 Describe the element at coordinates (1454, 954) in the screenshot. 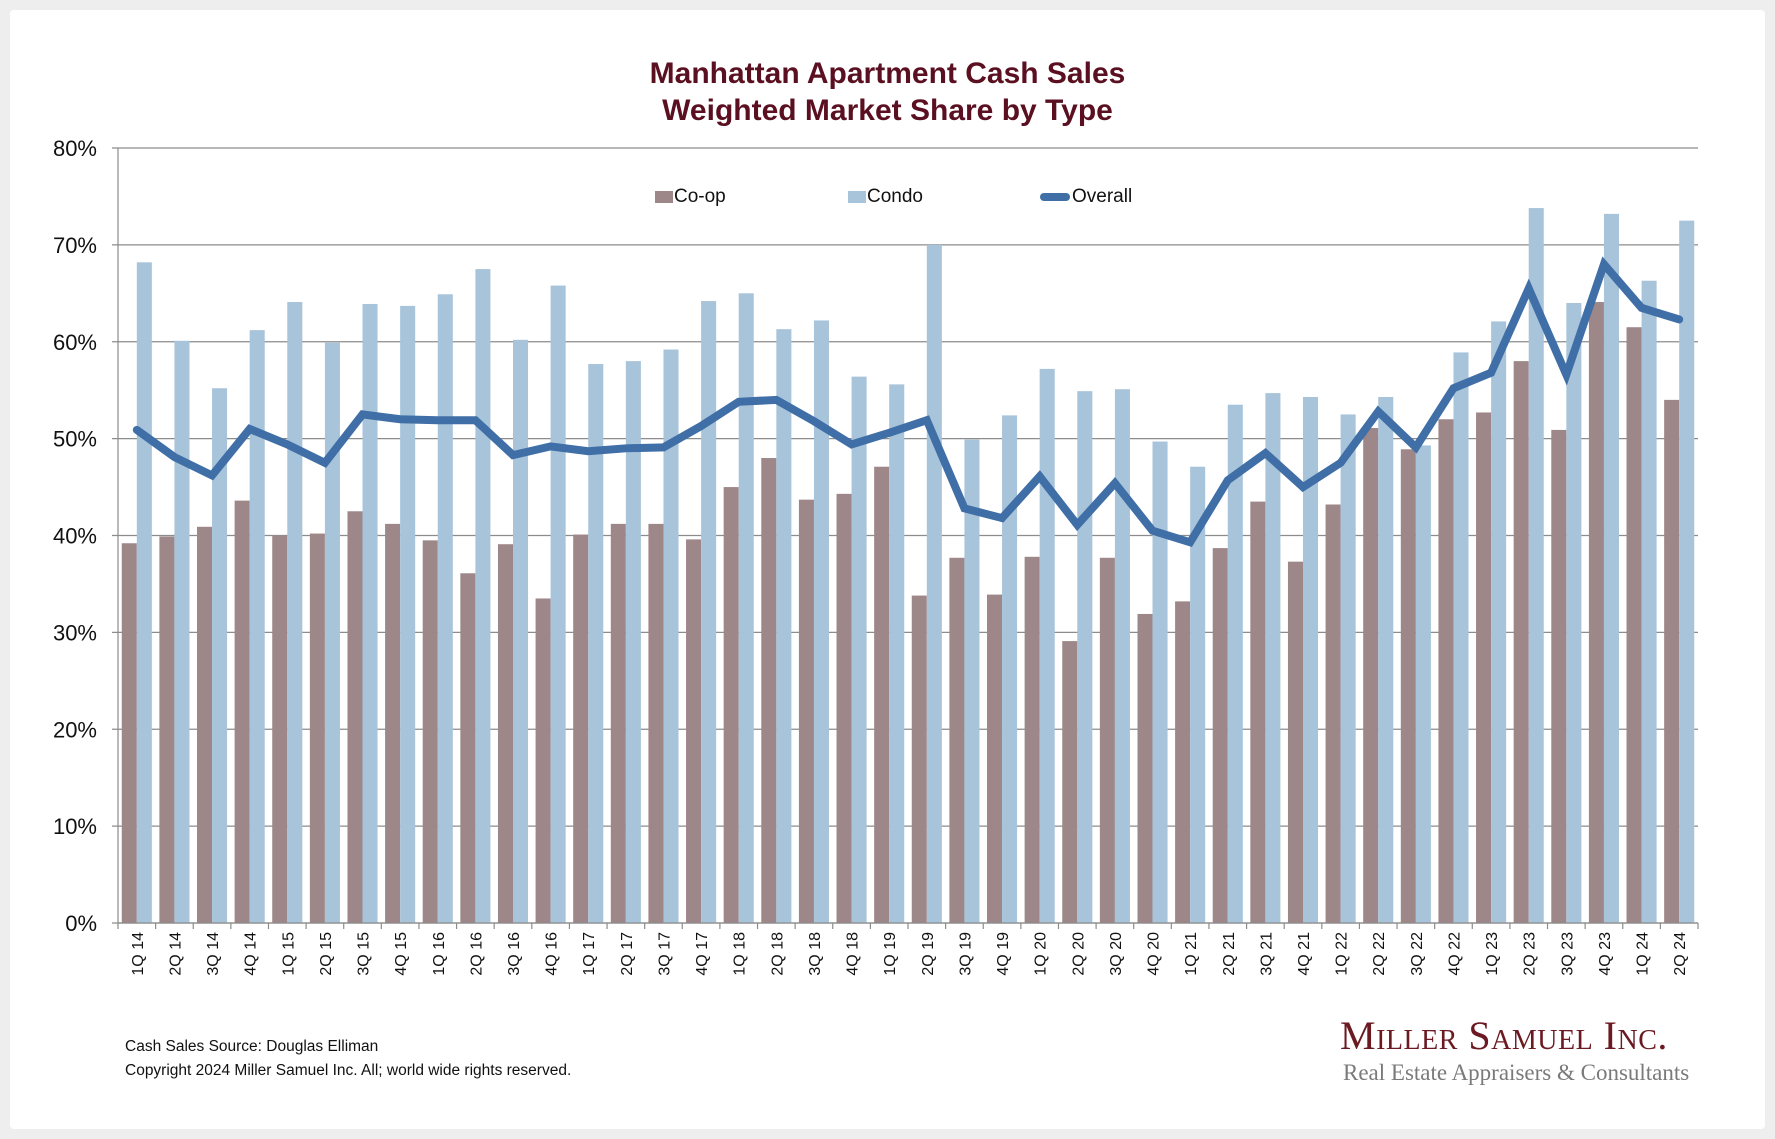

I see `x-tick-label: 4Q 22` at that location.